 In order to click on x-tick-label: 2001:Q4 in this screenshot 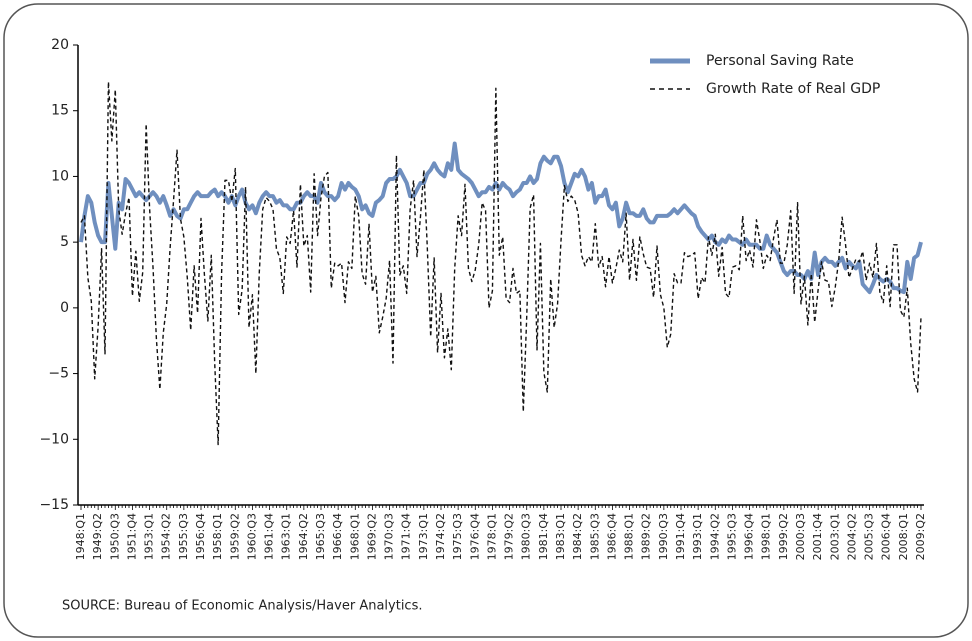, I will do `click(817, 536)`.